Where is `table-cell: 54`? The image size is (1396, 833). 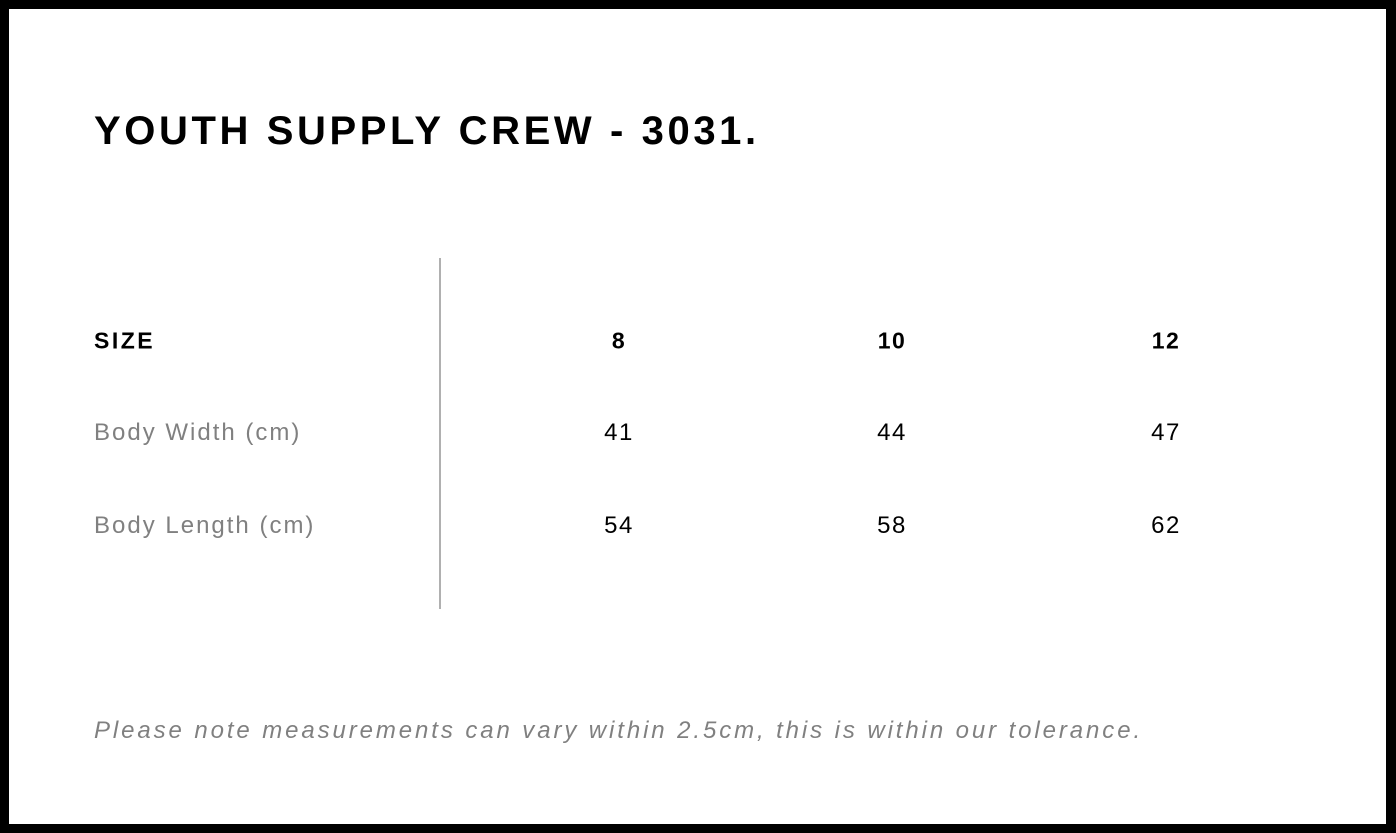
table-cell: 54 is located at coordinates (619, 525).